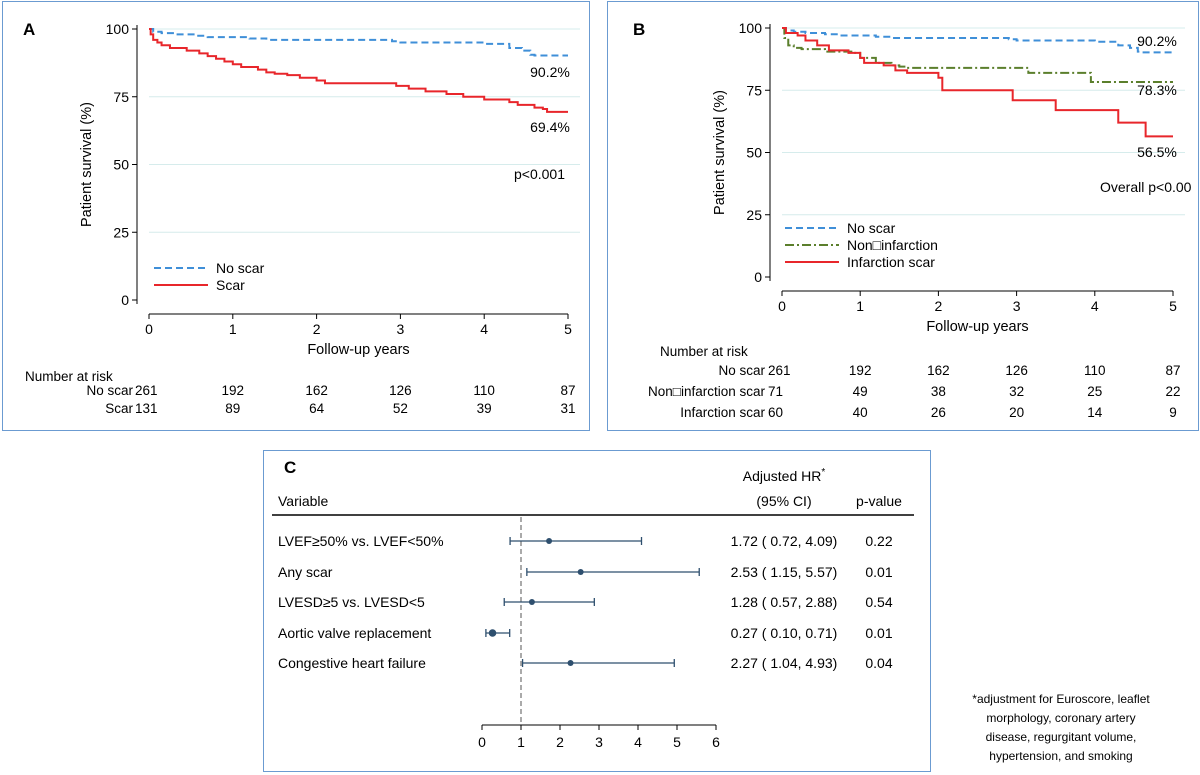  What do you see at coordinates (1016, 412) in the screenshot?
I see `risk-value: 20` at bounding box center [1016, 412].